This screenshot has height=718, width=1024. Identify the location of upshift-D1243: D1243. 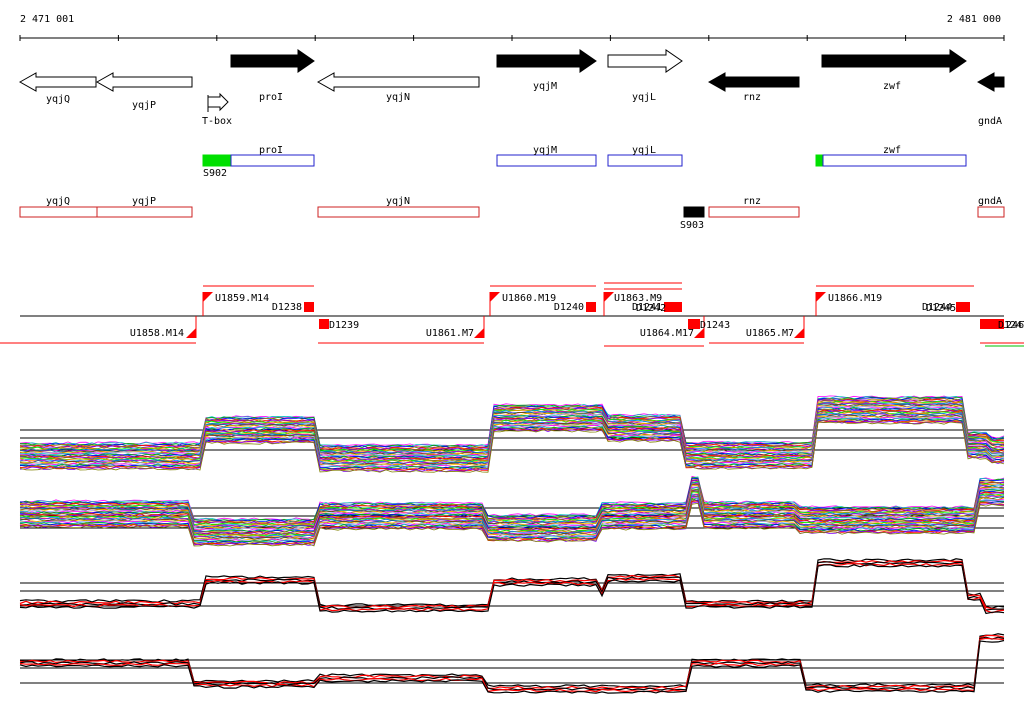
(709, 325).